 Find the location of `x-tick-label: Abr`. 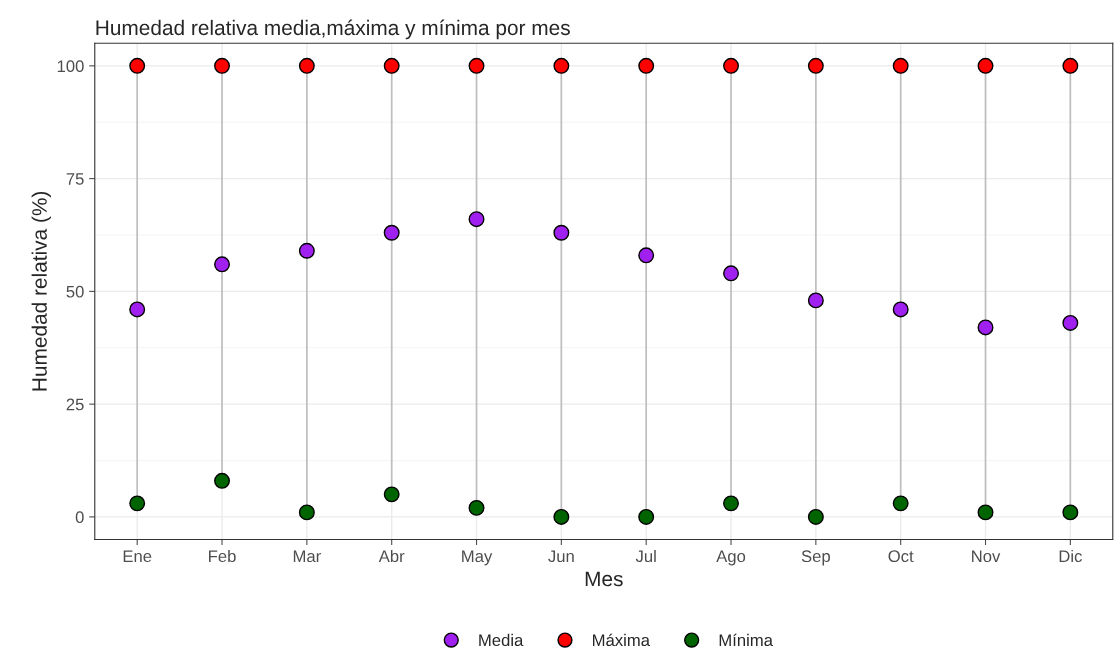

x-tick-label: Abr is located at coordinates (391, 556).